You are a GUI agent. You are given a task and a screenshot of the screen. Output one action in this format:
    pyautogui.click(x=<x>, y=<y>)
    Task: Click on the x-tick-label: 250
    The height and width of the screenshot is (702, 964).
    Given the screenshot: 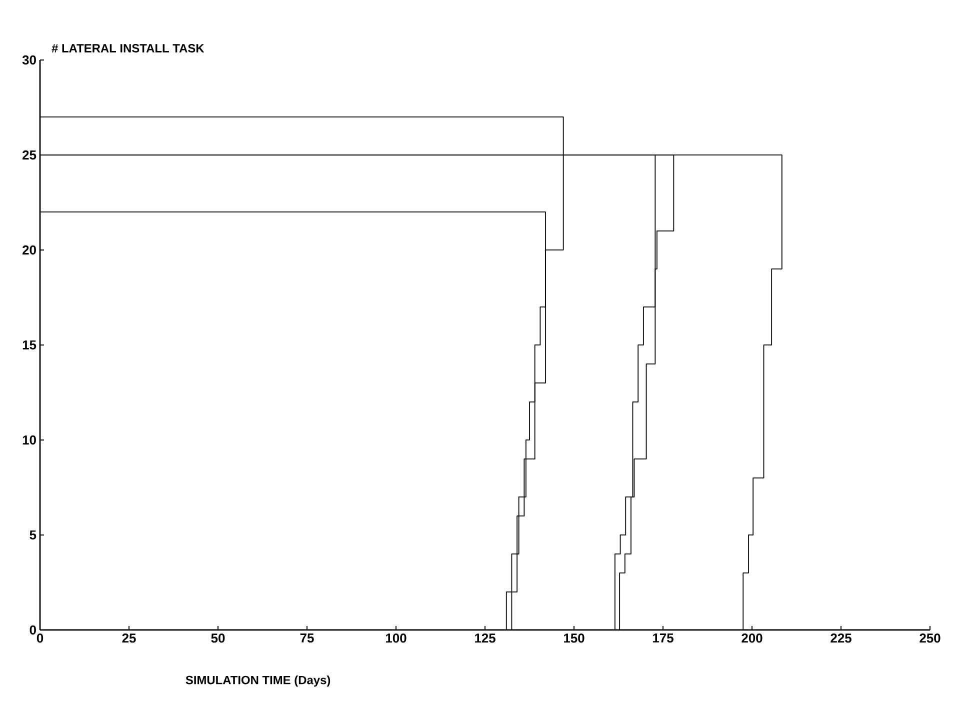 What is the action you would take?
    pyautogui.click(x=930, y=638)
    